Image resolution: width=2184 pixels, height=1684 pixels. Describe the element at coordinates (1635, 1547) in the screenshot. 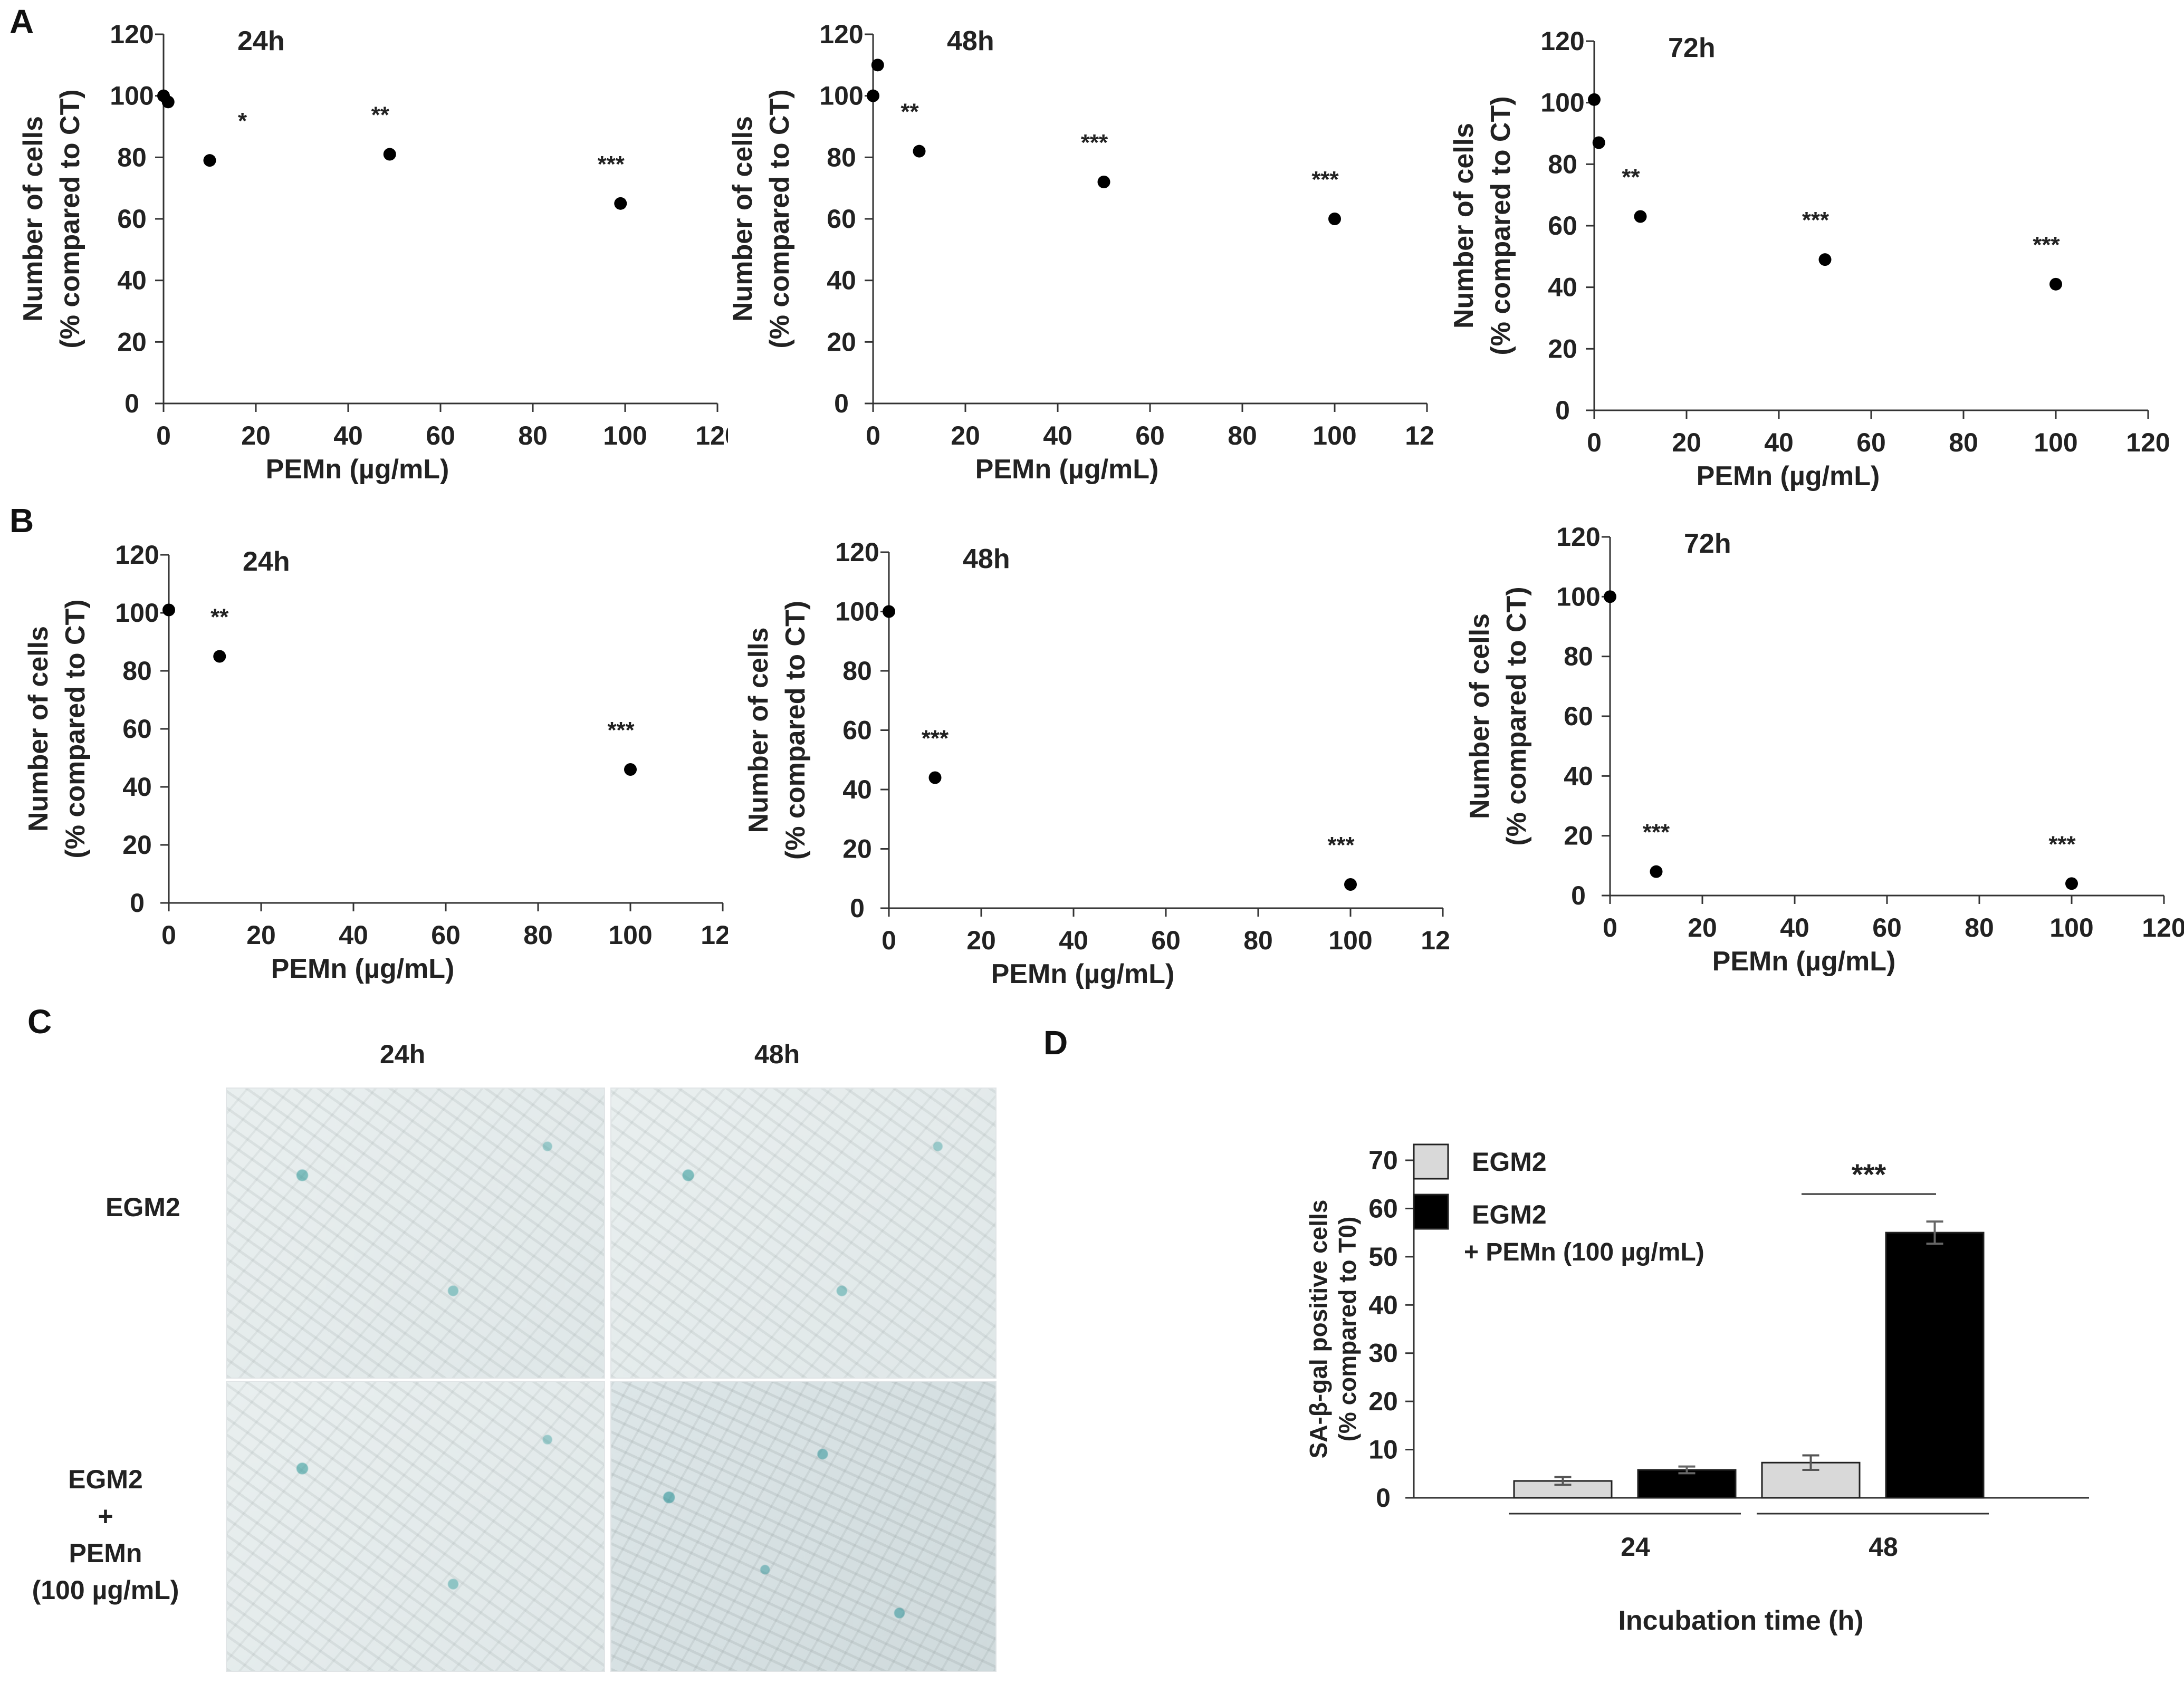

I see `x-category-label: 24` at that location.